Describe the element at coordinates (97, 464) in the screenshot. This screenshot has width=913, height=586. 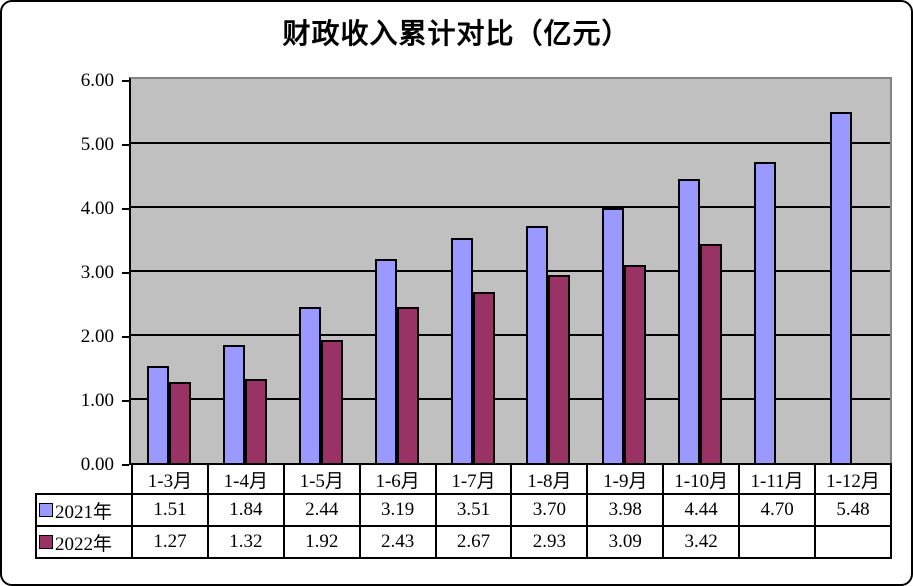
I see `y-axis-label-0.00: 0.00` at that location.